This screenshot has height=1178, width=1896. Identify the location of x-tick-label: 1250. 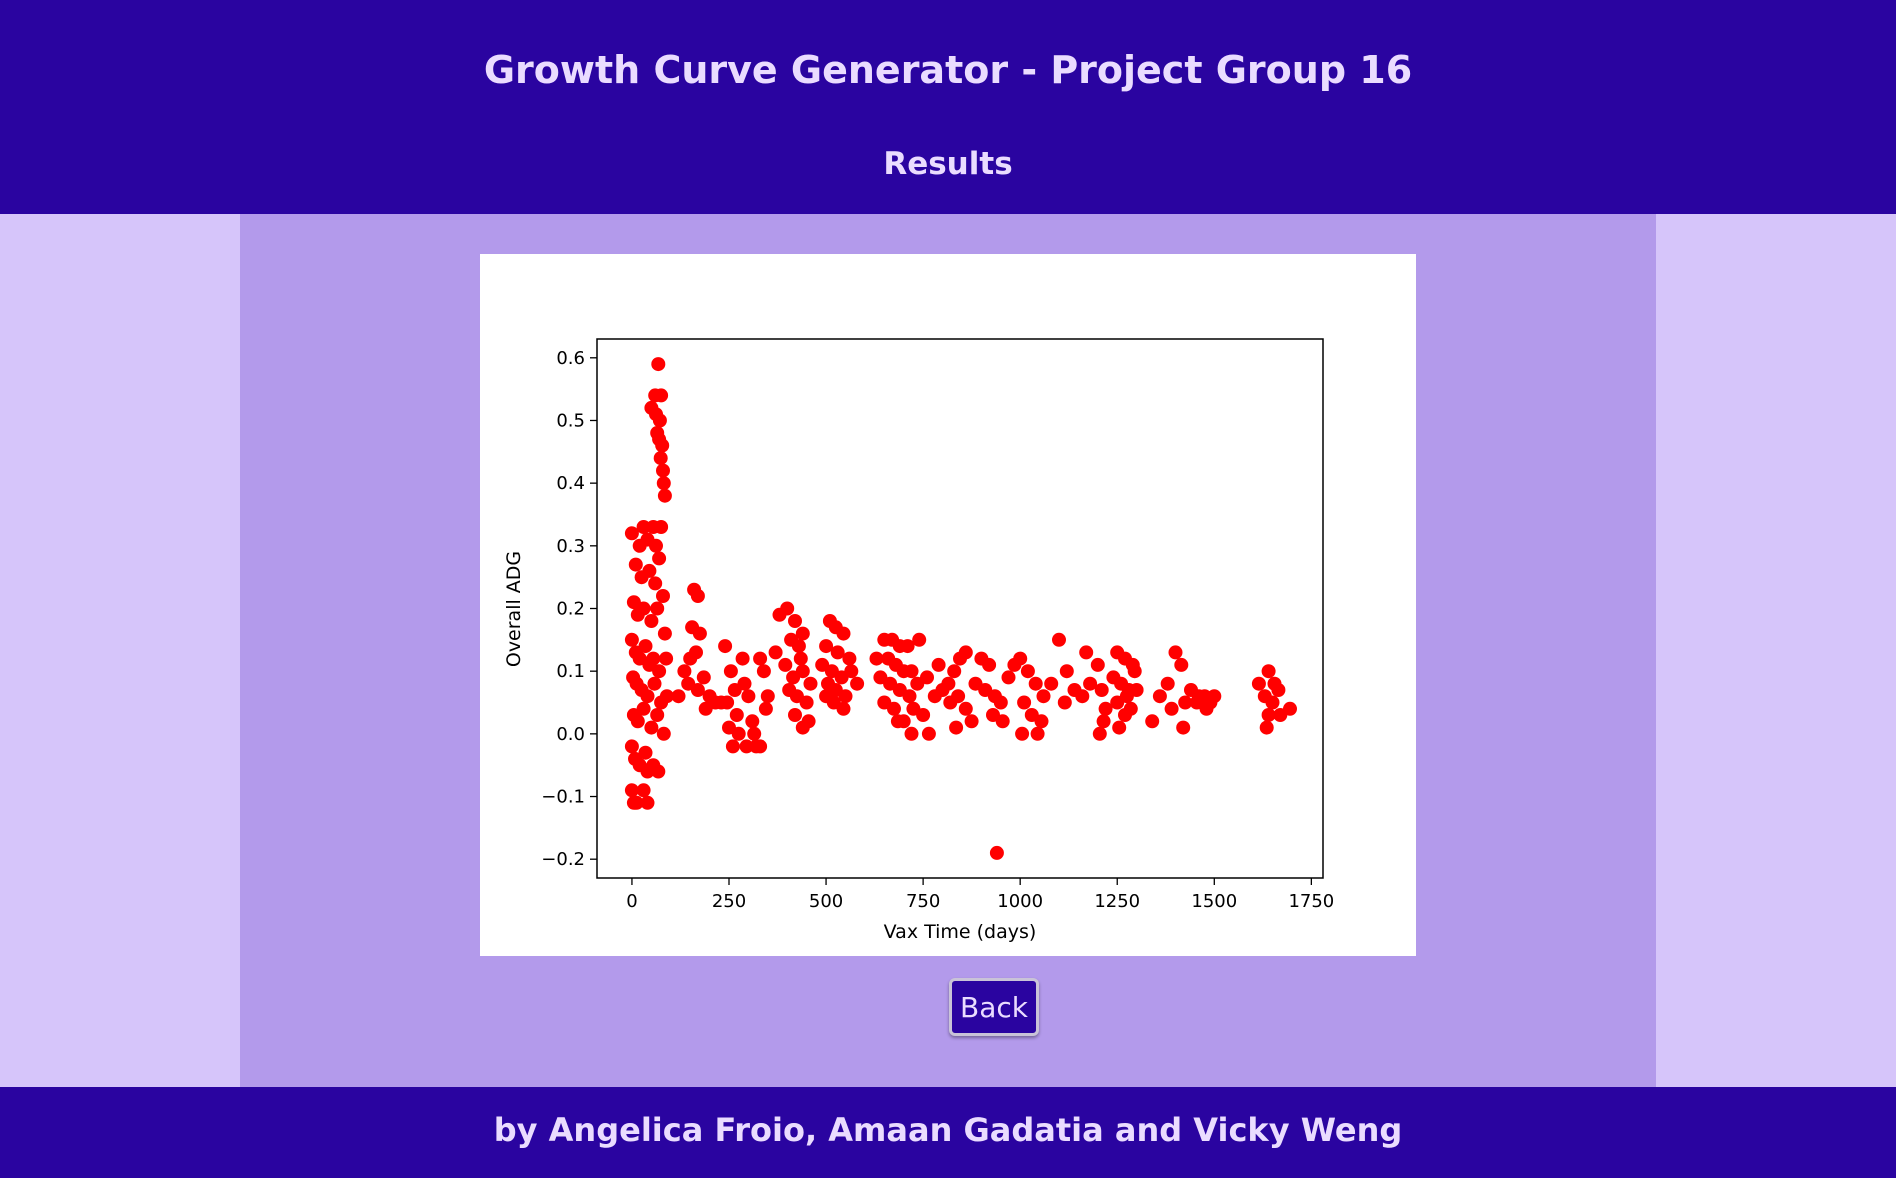
(1117, 901).